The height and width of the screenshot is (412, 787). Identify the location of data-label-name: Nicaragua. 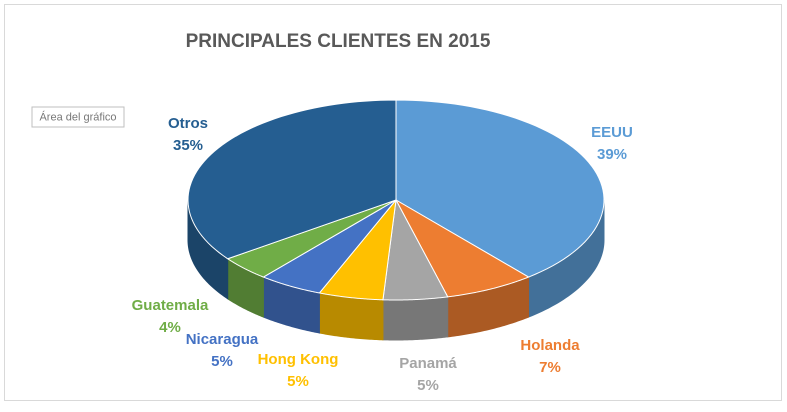
(222, 339).